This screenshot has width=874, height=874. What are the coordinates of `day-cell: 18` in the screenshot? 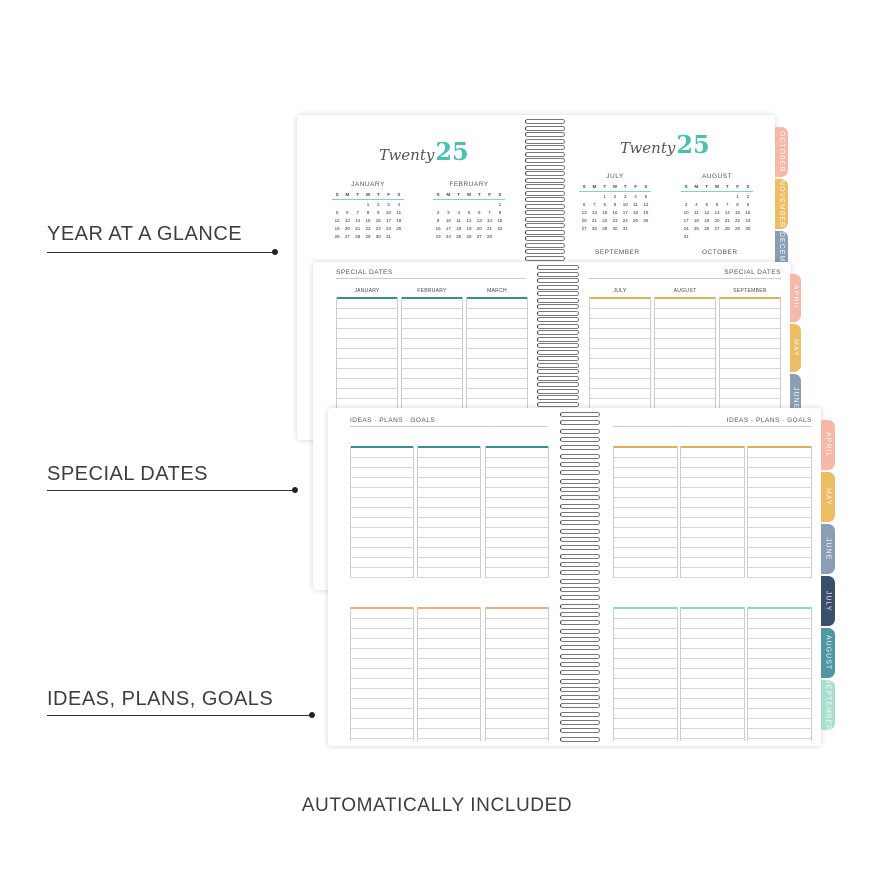 It's located at (696, 220).